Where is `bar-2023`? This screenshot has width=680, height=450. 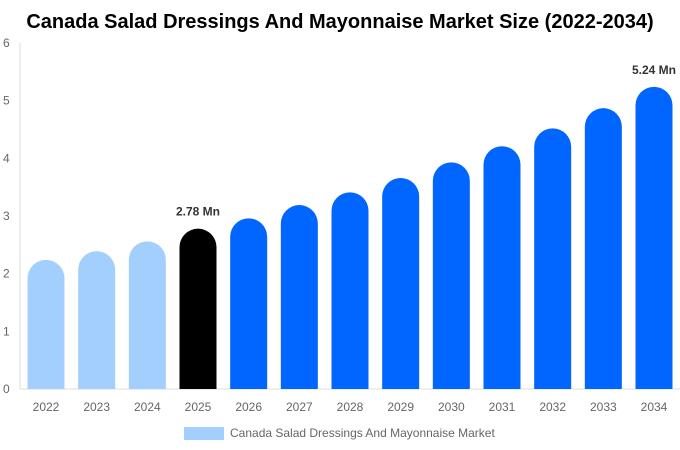
bar-2023 is located at coordinates (97, 320).